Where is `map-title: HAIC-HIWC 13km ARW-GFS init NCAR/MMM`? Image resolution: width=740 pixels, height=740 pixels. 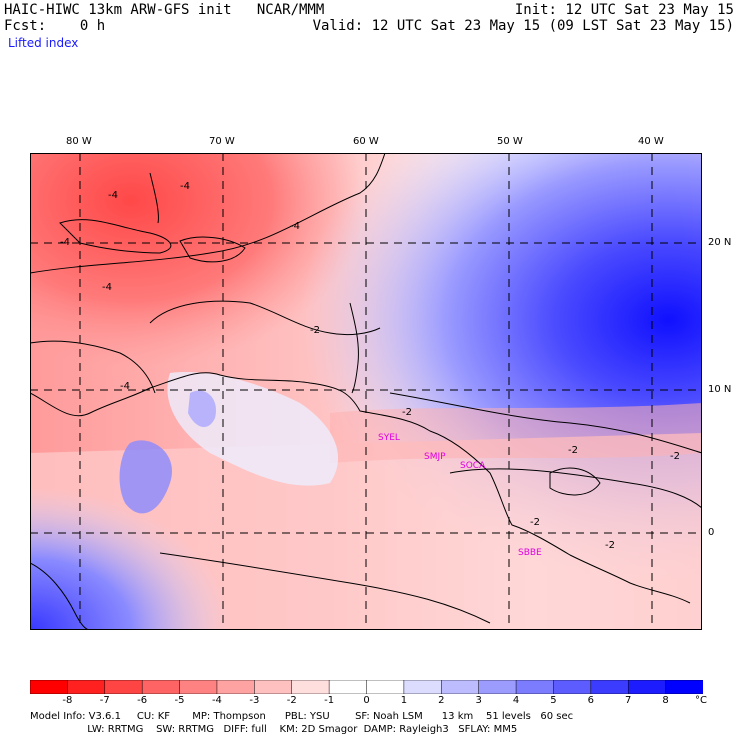 map-title: HAIC-HIWC 13km ARW-GFS init NCAR/MMM is located at coordinates (164, 10).